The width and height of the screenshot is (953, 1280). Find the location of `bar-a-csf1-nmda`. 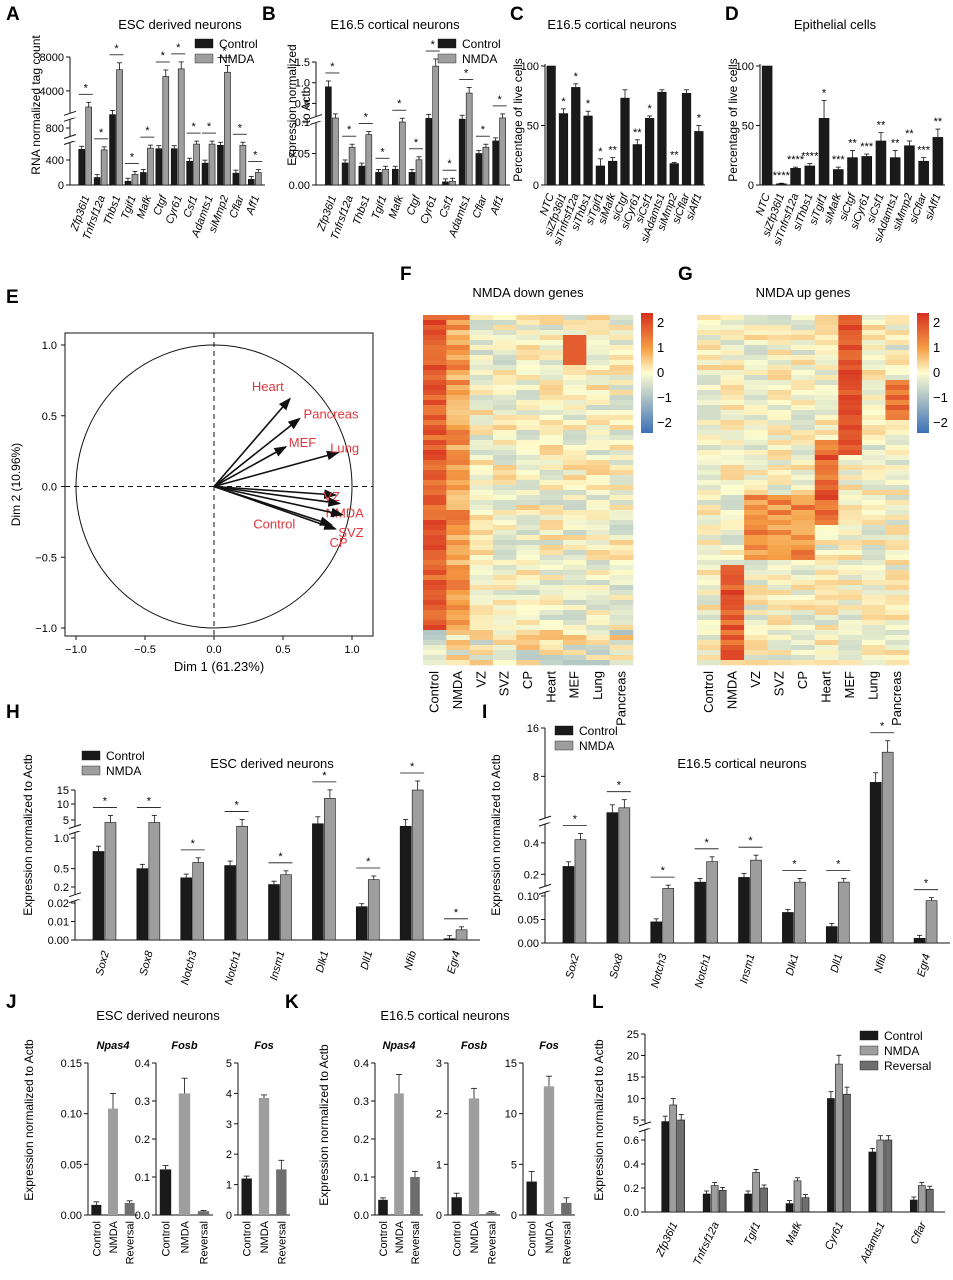

bar-a-csf1-nmda is located at coordinates (196, 164).